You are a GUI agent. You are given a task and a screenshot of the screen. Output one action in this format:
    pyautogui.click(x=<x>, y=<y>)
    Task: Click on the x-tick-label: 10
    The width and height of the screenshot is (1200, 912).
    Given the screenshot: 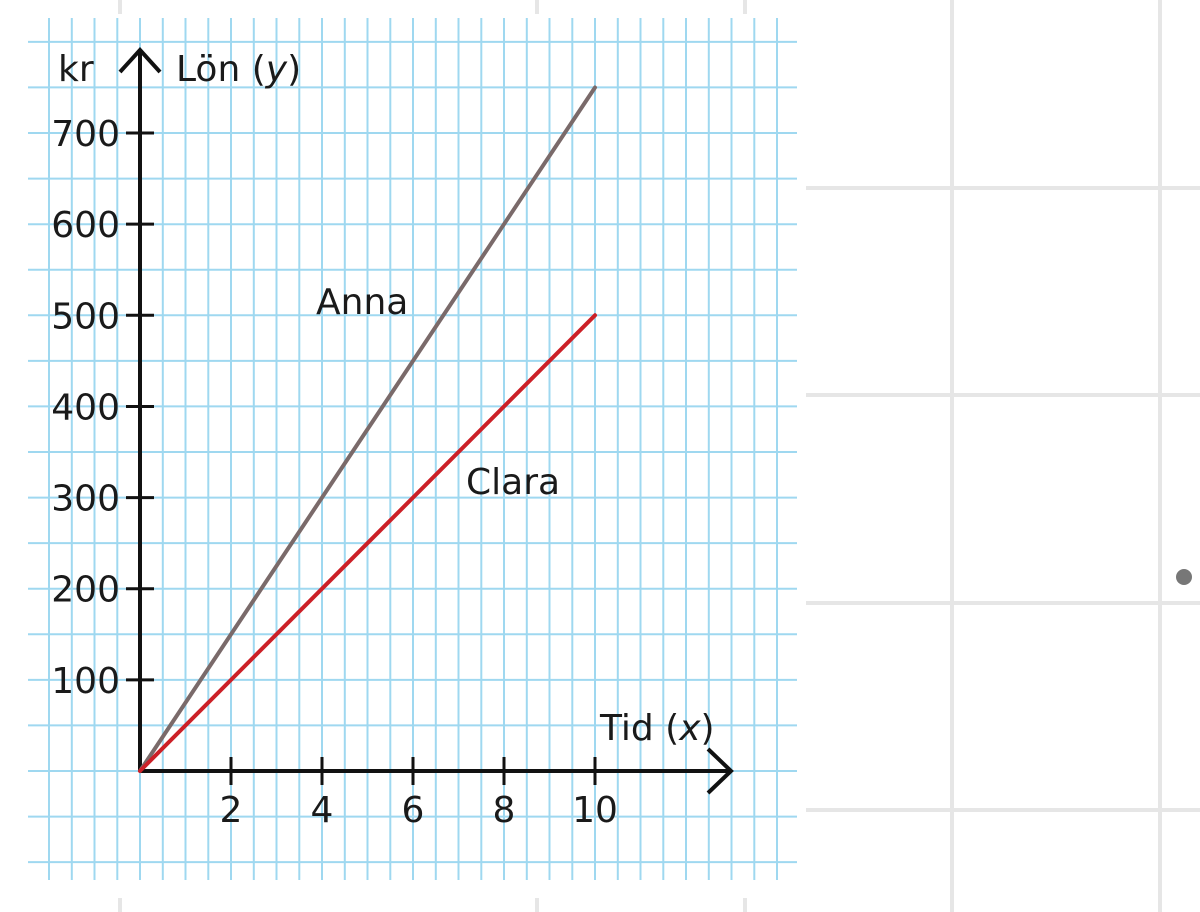 What is the action you would take?
    pyautogui.click(x=595, y=810)
    